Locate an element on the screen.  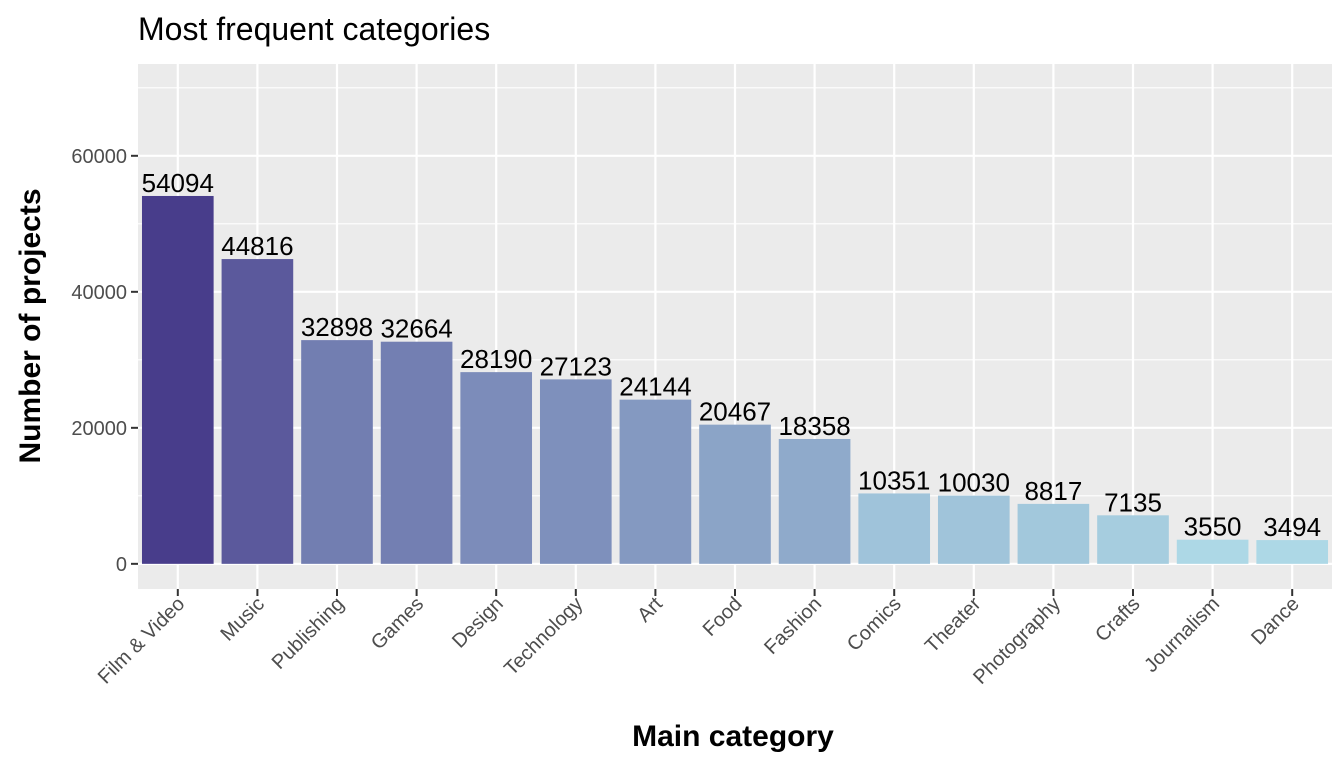
data-label: 20467 is located at coordinates (735, 412).